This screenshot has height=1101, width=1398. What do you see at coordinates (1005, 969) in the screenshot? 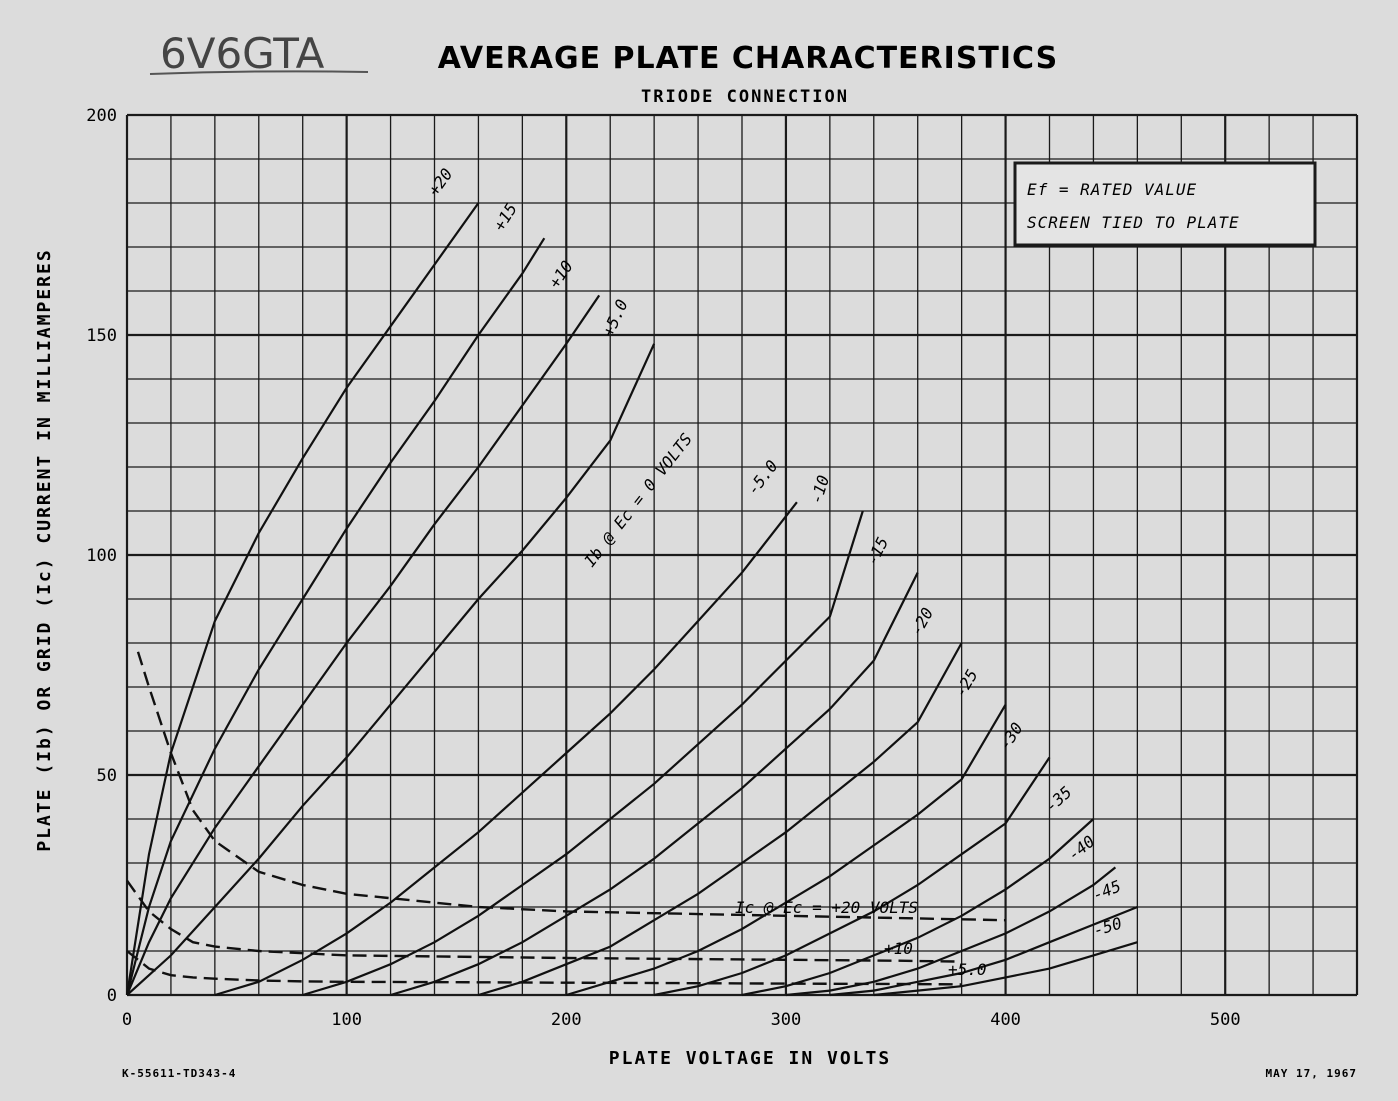
I see `plate-curve-minus50` at bounding box center [1005, 969].